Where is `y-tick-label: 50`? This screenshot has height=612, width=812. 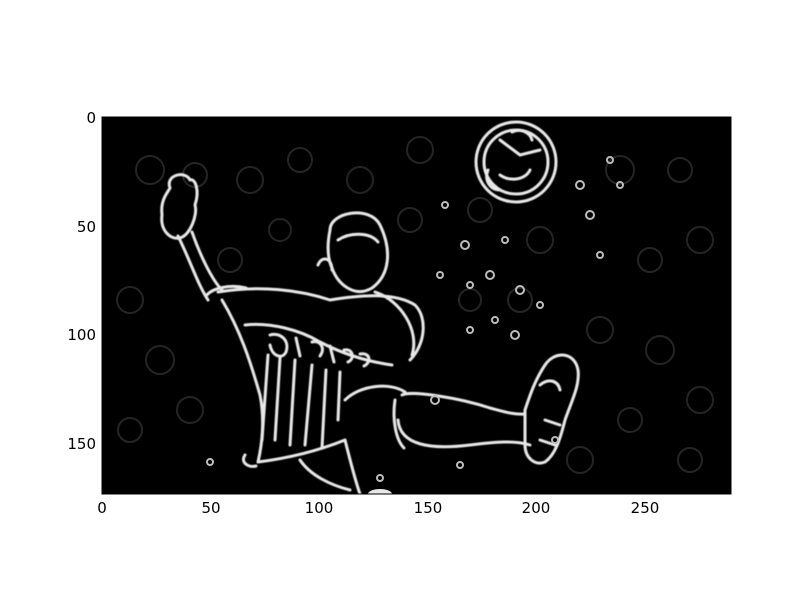 y-tick-label: 50 is located at coordinates (86, 227).